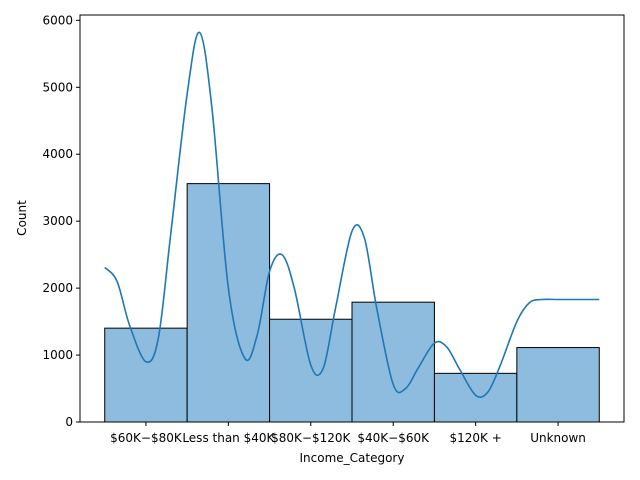  Describe the element at coordinates (57, 20) in the screenshot. I see `y-tick-label-6: 6000` at that location.